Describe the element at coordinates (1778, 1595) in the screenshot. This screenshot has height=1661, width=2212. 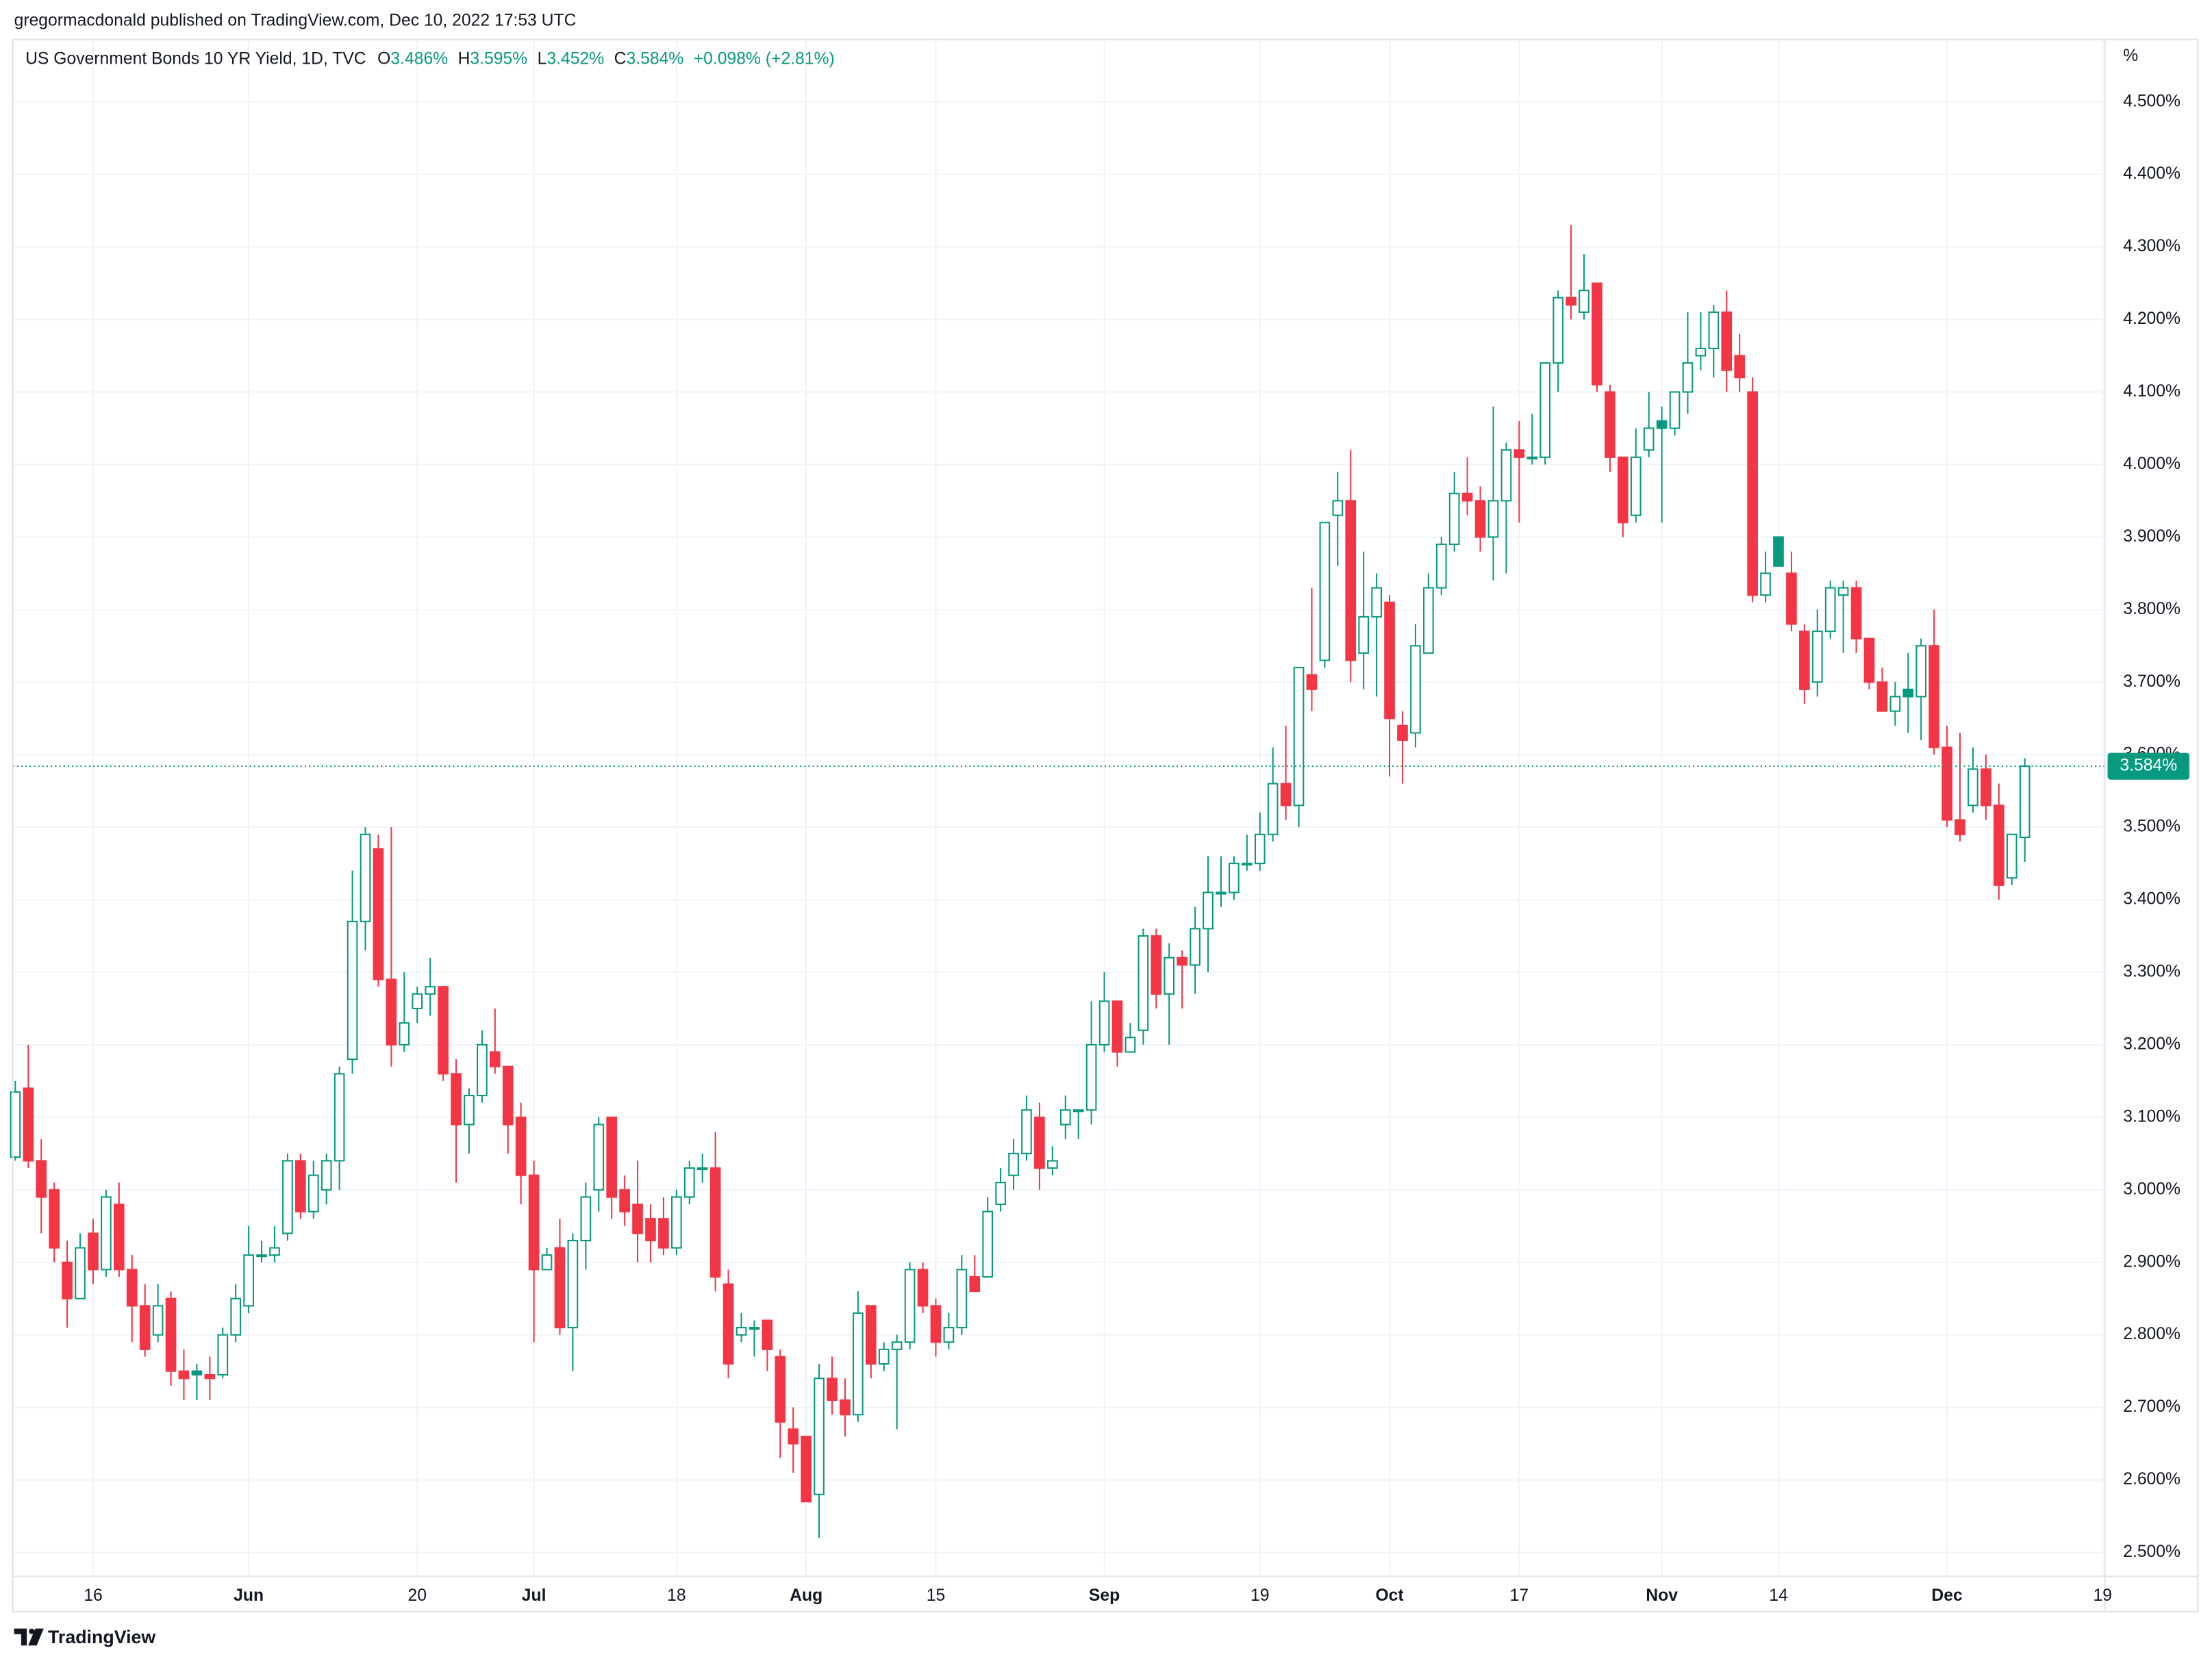
I see `x-tick-label: 14` at that location.